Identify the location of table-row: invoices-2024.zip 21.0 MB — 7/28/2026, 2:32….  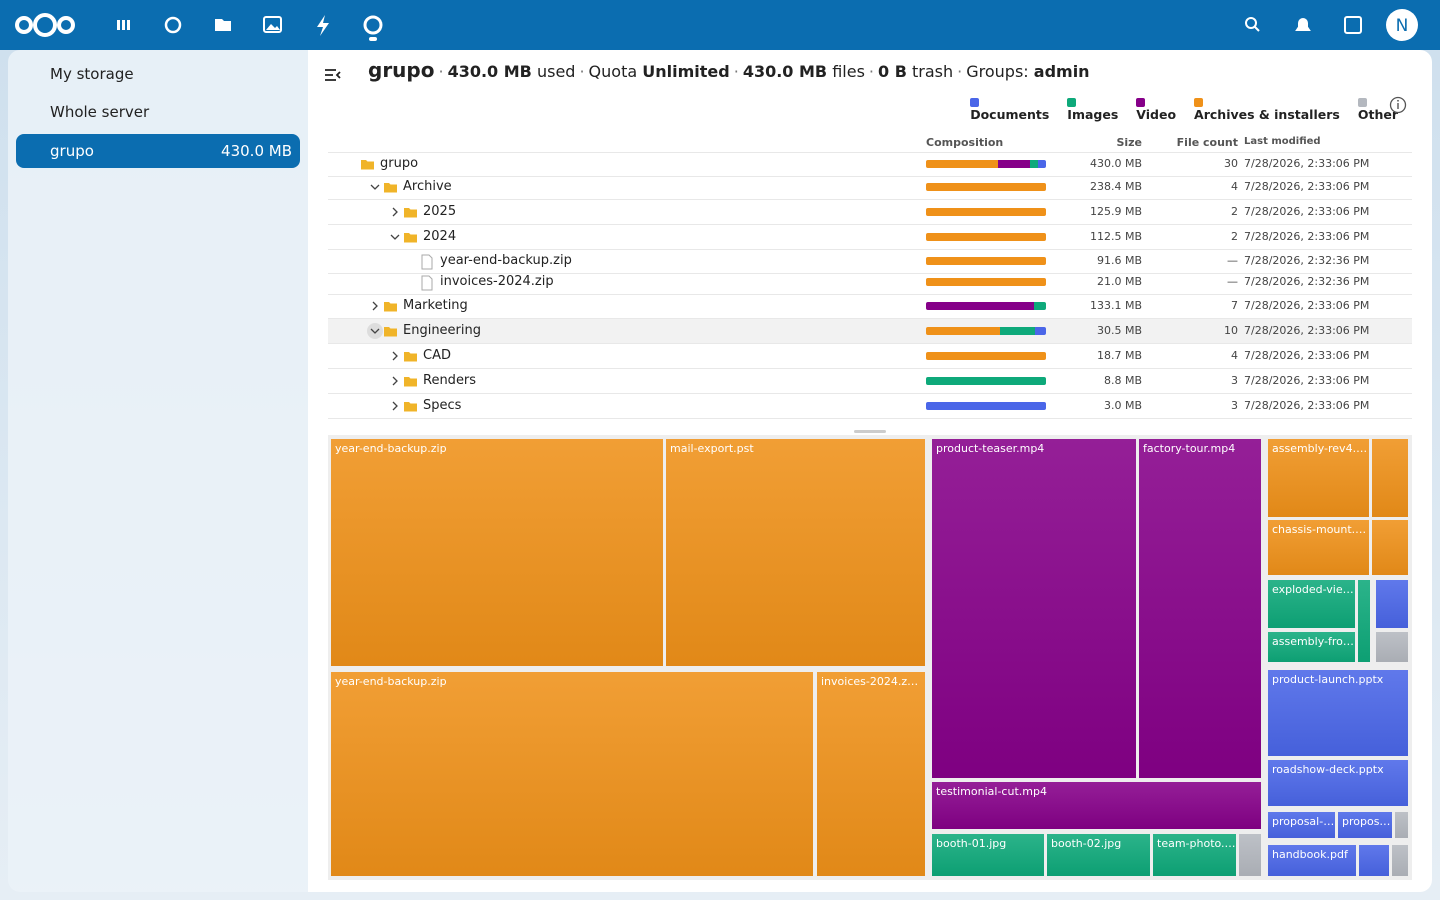
(870, 282).